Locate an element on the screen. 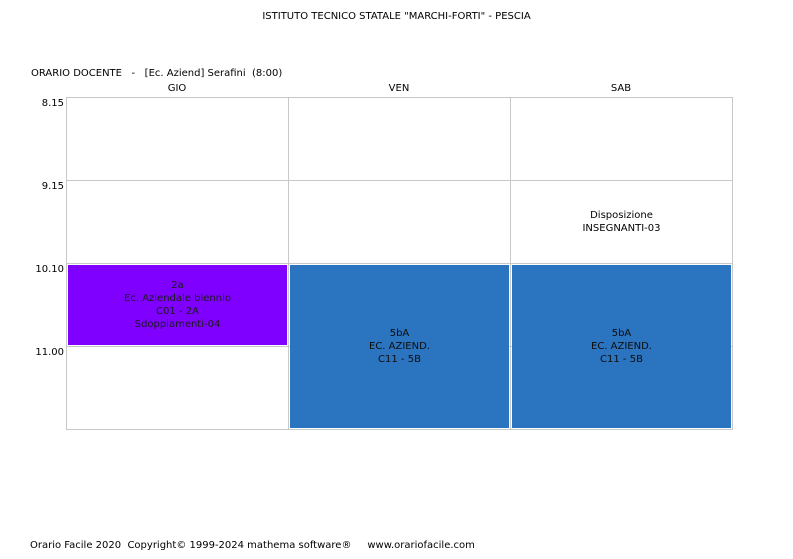 This screenshot has height=559, width=793. day-header-friday: VEN is located at coordinates (399, 88).